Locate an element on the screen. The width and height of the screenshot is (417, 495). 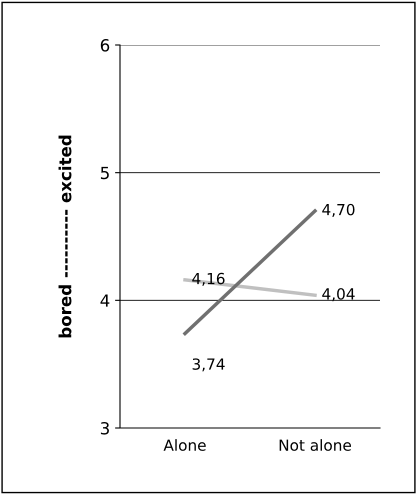
y-tick-label: 3 is located at coordinates (104, 428).